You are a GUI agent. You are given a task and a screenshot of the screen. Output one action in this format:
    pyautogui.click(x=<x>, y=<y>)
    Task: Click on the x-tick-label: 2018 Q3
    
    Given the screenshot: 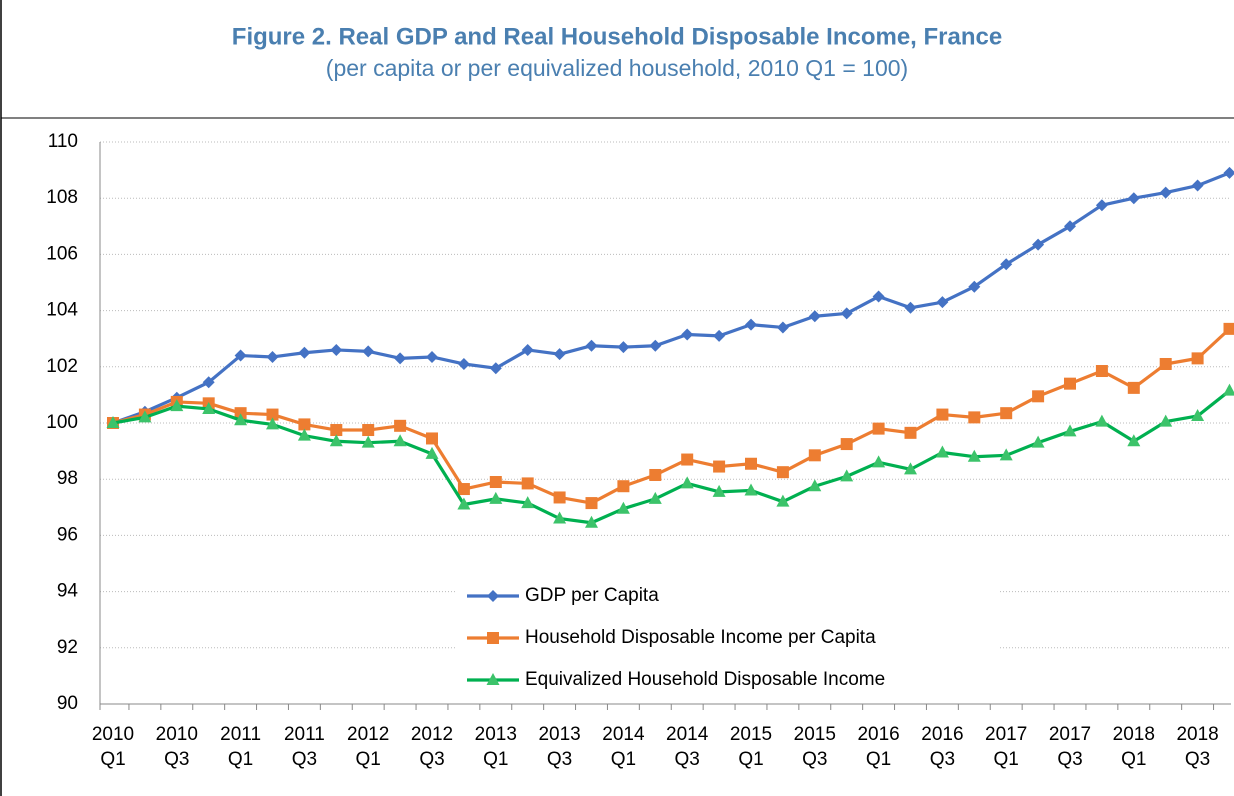 What is the action you would take?
    pyautogui.click(x=1197, y=747)
    